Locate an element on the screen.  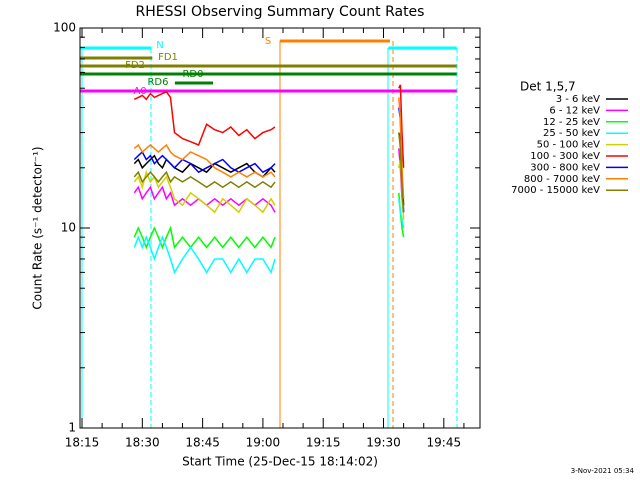
legend-label: 3 - 6 keV is located at coordinates (578, 99).